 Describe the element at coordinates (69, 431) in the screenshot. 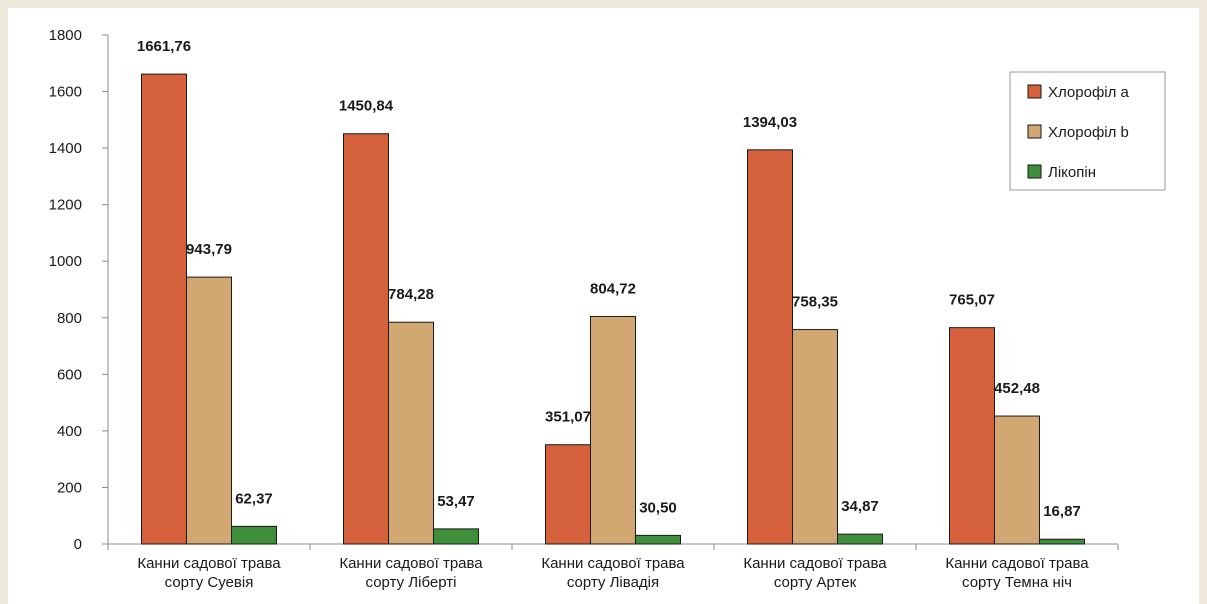

I see `y-tick-label: 400` at that location.